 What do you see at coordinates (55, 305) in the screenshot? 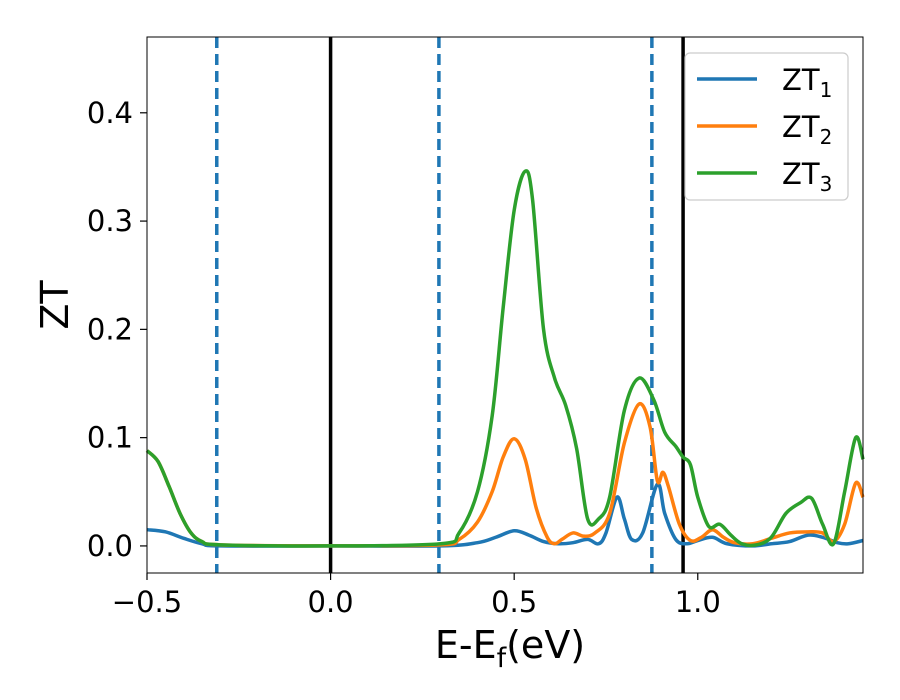
I see `y-axis-label: ZT` at bounding box center [55, 305].